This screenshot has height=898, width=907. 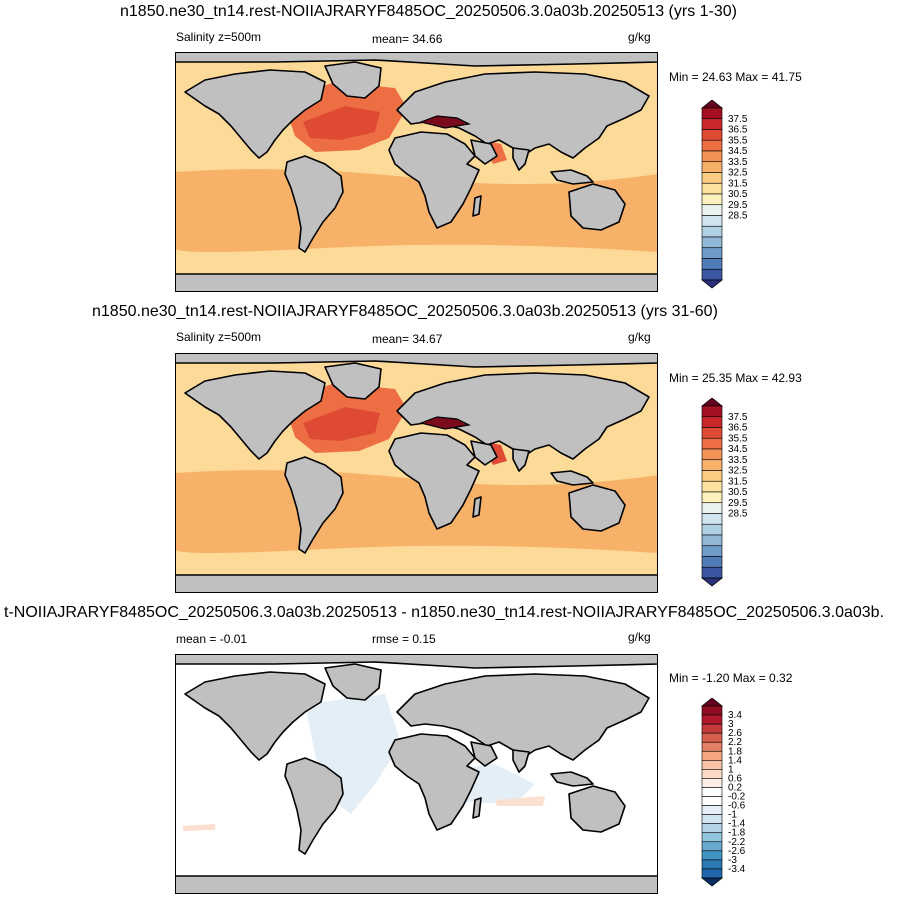 I want to click on colorbar-bottom-arrow, so click(x=712, y=582).